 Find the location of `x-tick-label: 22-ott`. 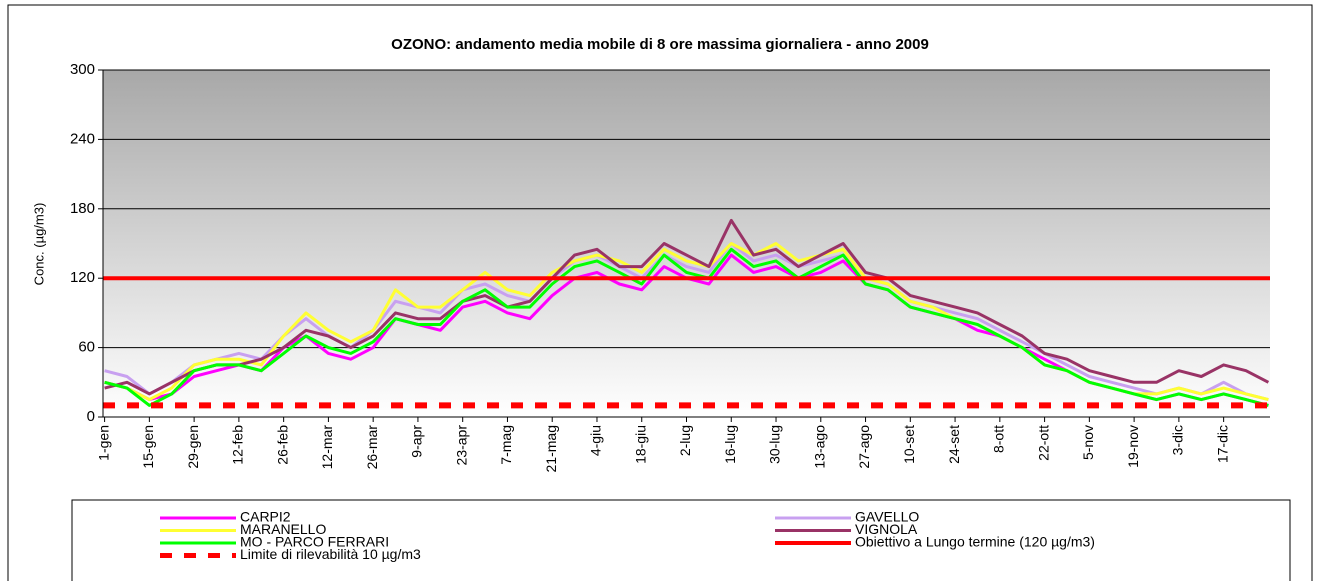

x-tick-label: 22-ott is located at coordinates (1043, 443).